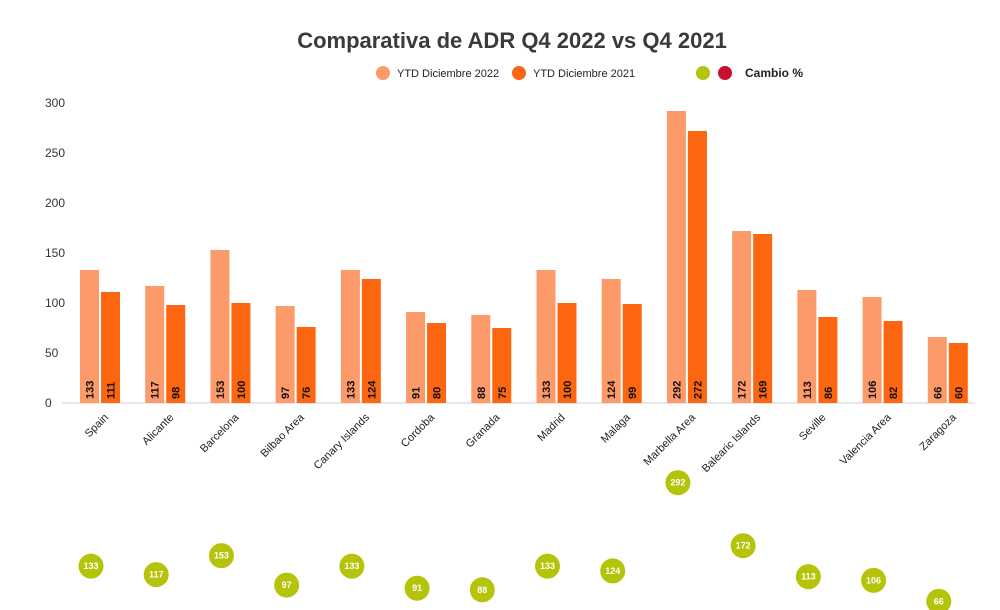  I want to click on x-tick-label: Canary Islands, so click(342, 441).